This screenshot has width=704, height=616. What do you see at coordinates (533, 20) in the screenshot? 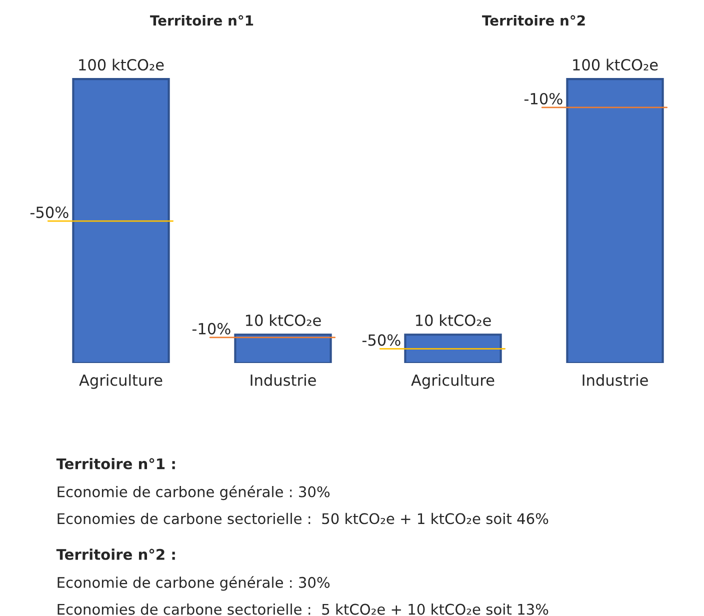
I see `chart-title: Territoire n°2` at bounding box center [533, 20].